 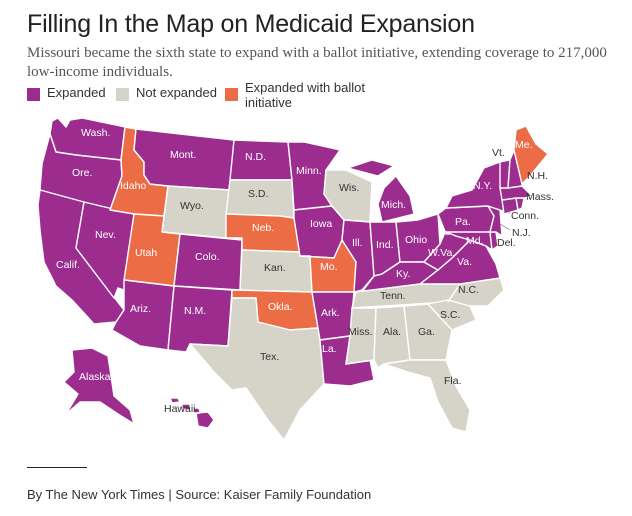 I want to click on state-label-ut: Utah, so click(x=146, y=253).